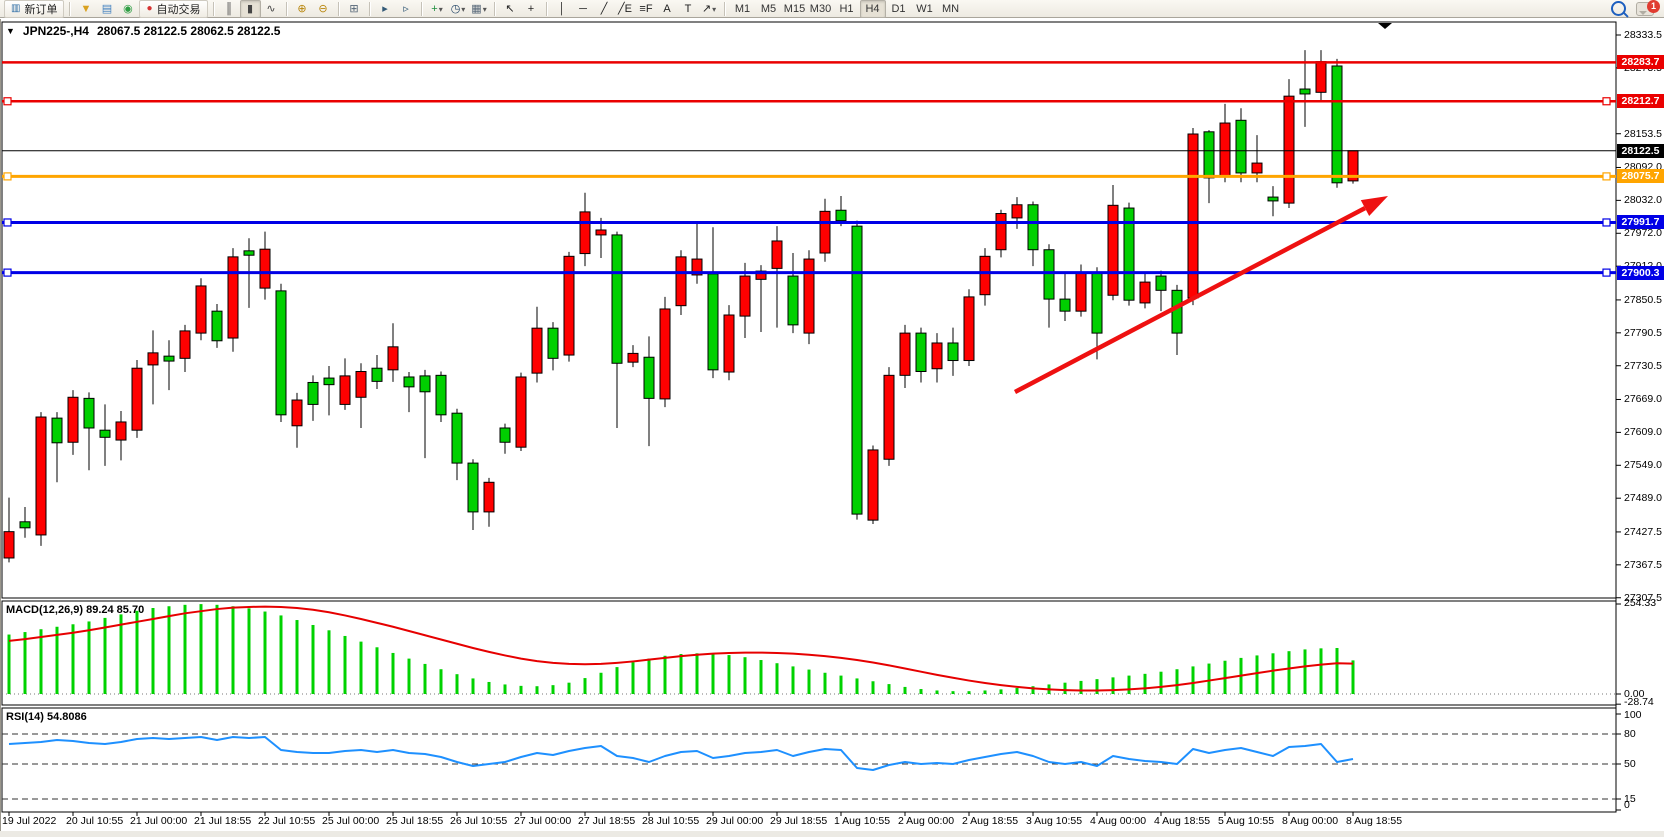 Image resolution: width=1664 pixels, height=837 pixels. Describe the element at coordinates (924, 8) in the screenshot. I see `timeframe-w1-button: W1` at that location.